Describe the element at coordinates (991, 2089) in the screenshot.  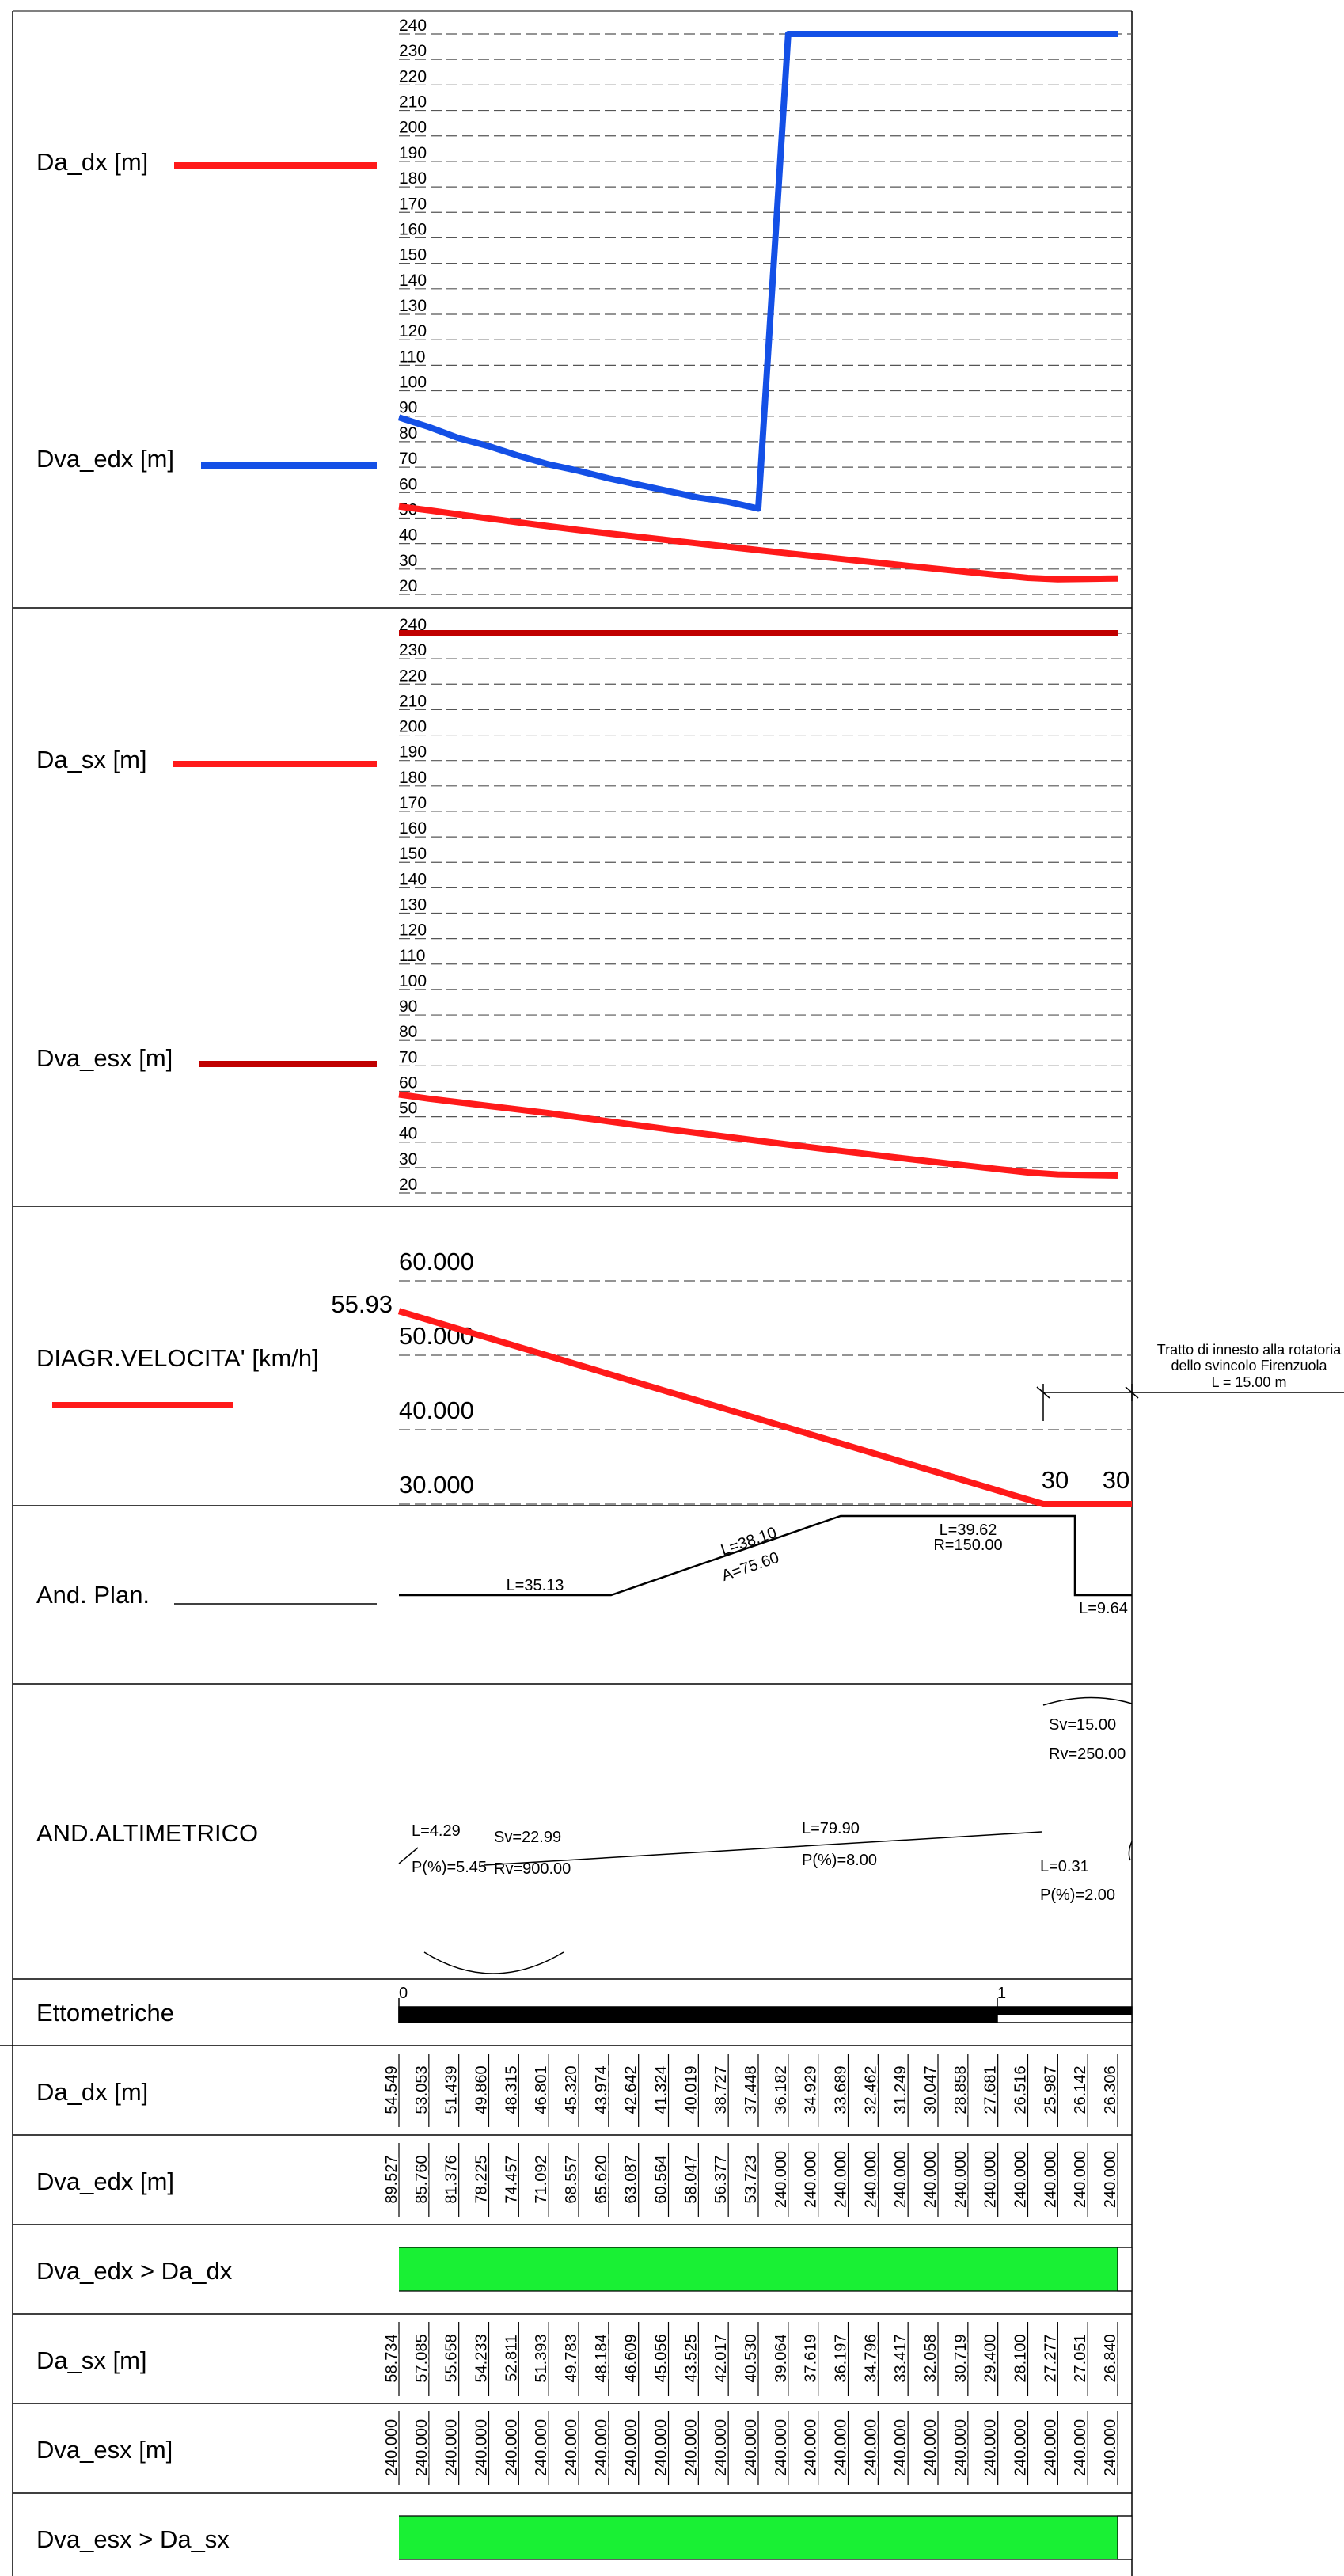
I see `table-value: 27.681` at that location.